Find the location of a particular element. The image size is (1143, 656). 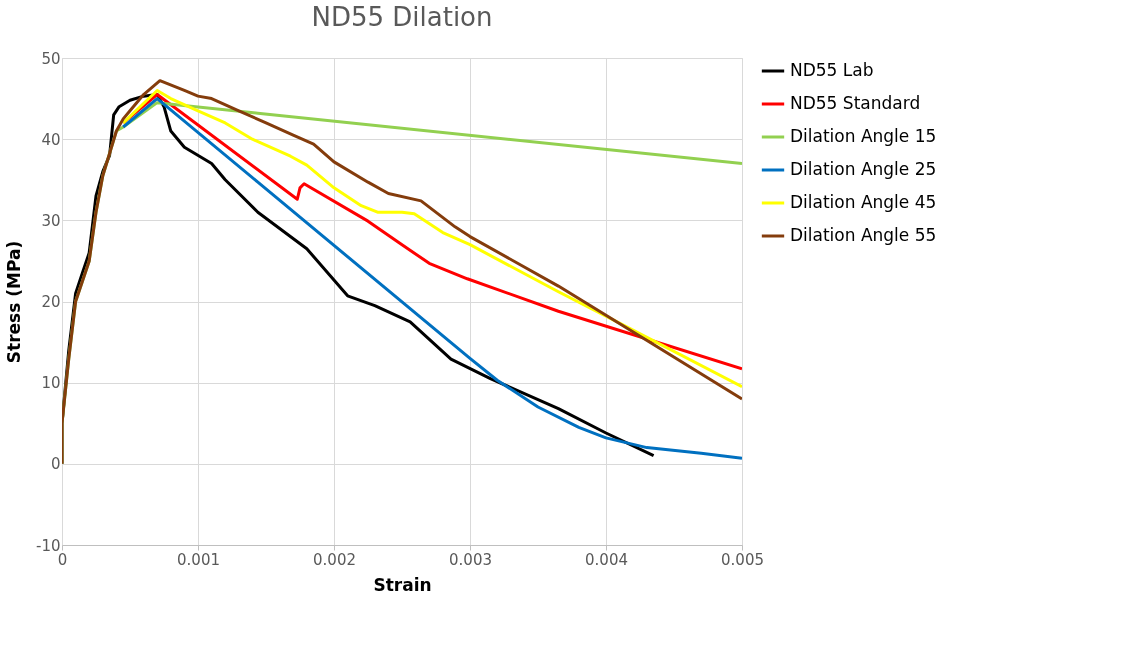

x-tick-label: 0.004 is located at coordinates (606, 559).